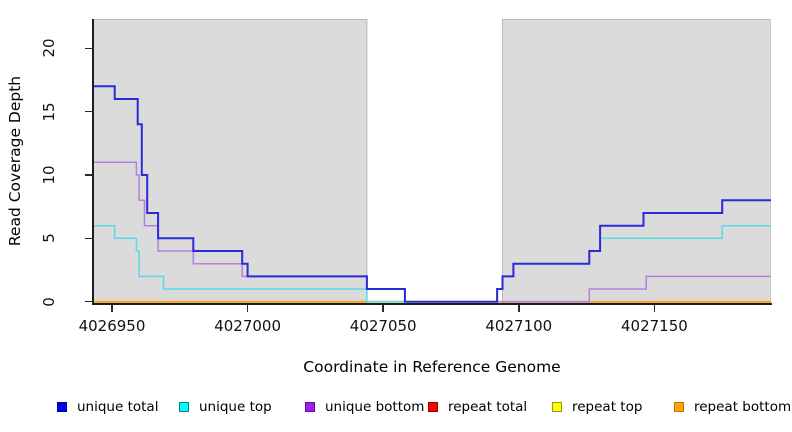  Describe the element at coordinates (235, 407) in the screenshot. I see `legend-label: unique top` at that location.